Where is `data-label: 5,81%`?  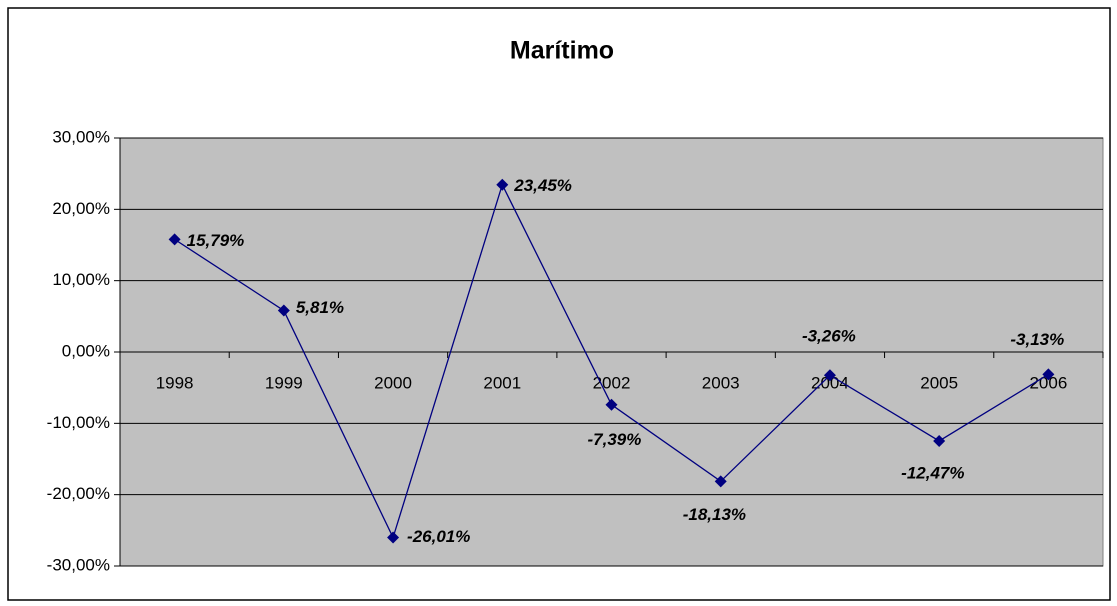 data-label: 5,81% is located at coordinates (320, 307).